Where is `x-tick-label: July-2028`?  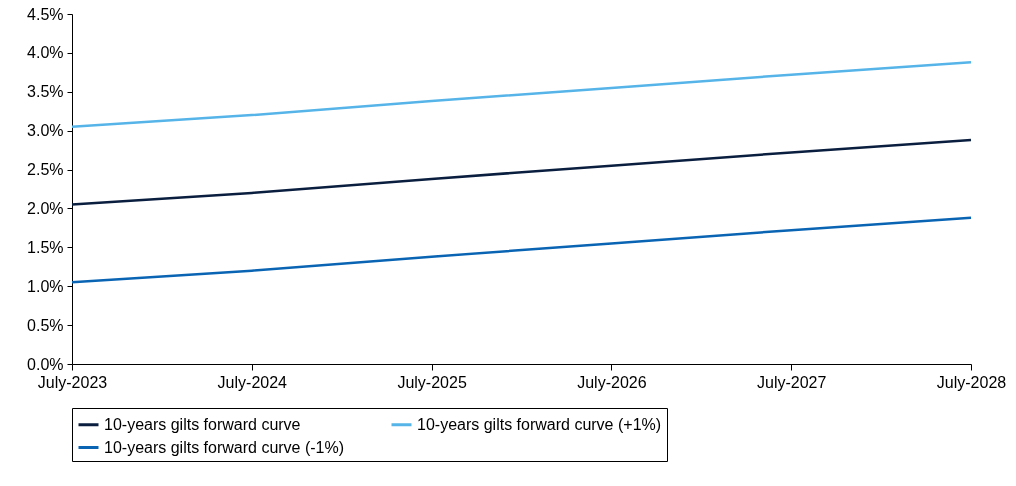
x-tick-label: July-2028 is located at coordinates (971, 382).